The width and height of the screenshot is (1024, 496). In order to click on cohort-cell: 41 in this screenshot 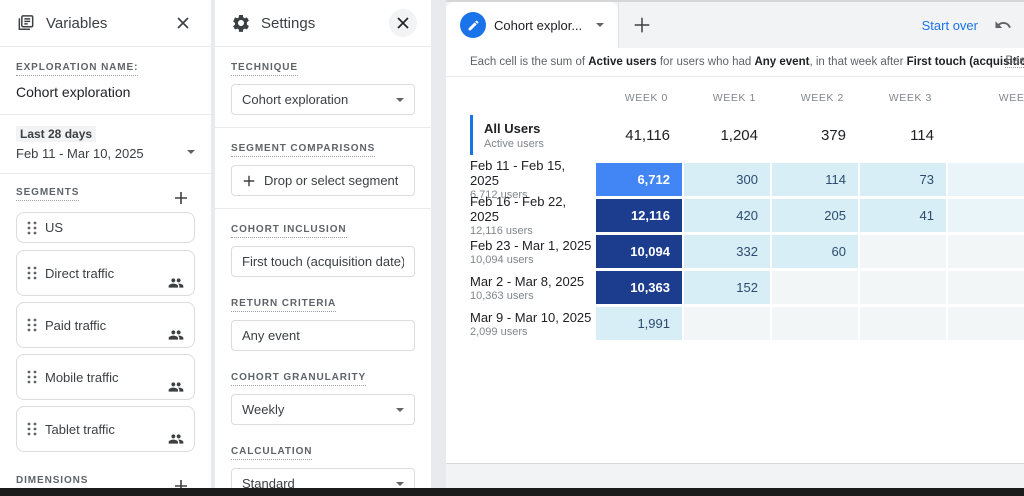, I will do `click(903, 215)`.